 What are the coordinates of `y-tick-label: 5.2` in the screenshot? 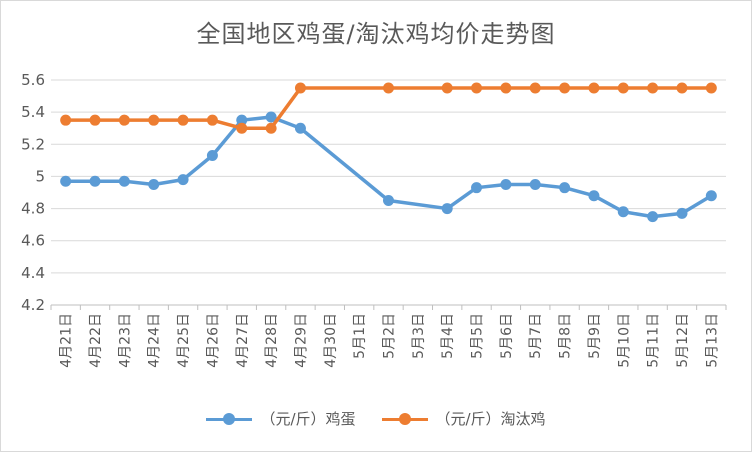 It's located at (33, 144).